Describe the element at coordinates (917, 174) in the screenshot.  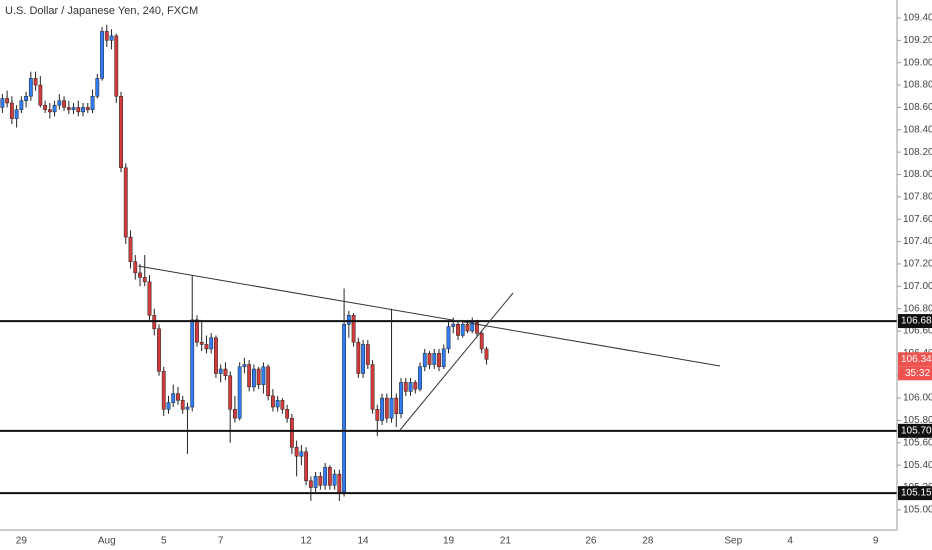
I see `y-tick-label: 108.000` at that location.